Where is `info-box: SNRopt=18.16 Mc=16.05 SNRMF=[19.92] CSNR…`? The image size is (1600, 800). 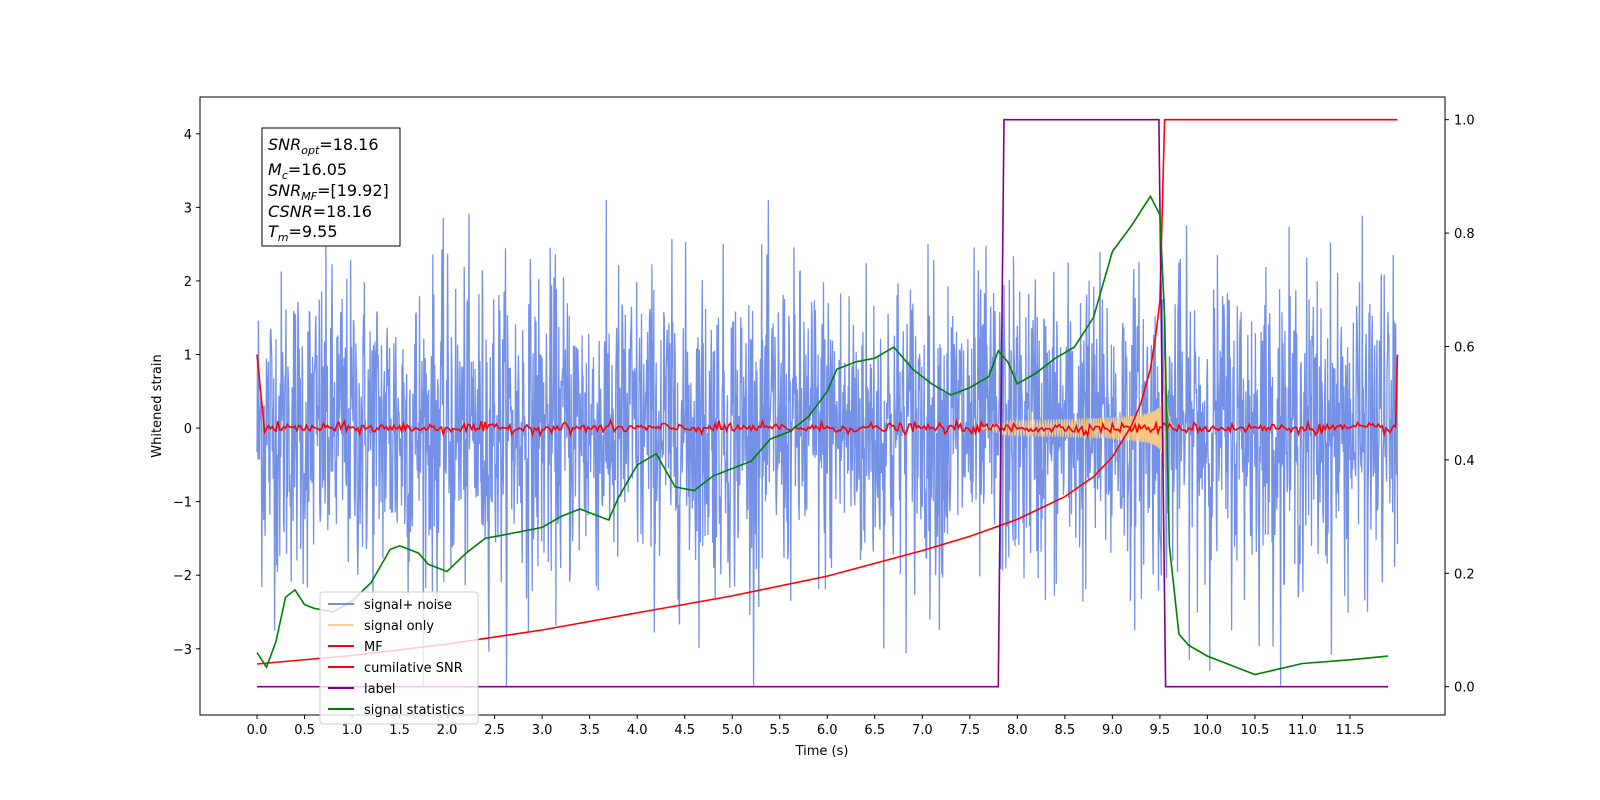 info-box: SNRopt=18.16 Mc=16.05 SNRMF=[19.92] CSNR… is located at coordinates (331, 187).